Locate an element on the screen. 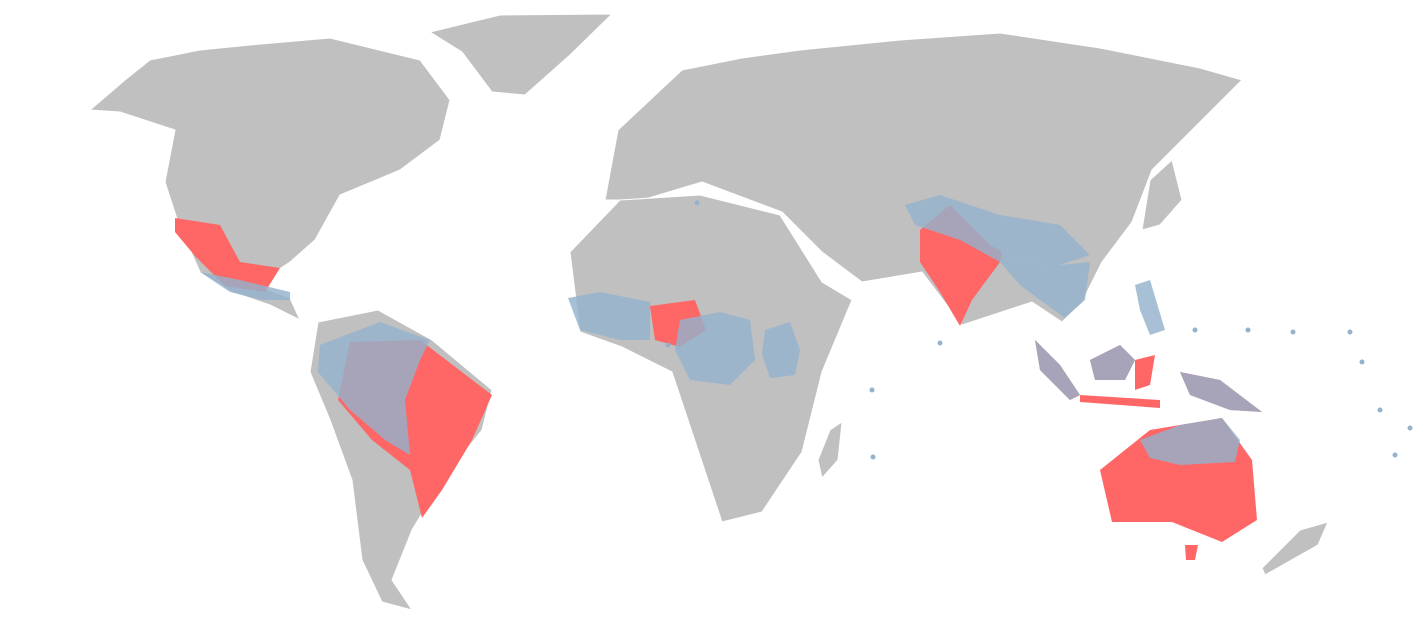 The height and width of the screenshot is (625, 1425). north-america is located at coordinates (270, 179).